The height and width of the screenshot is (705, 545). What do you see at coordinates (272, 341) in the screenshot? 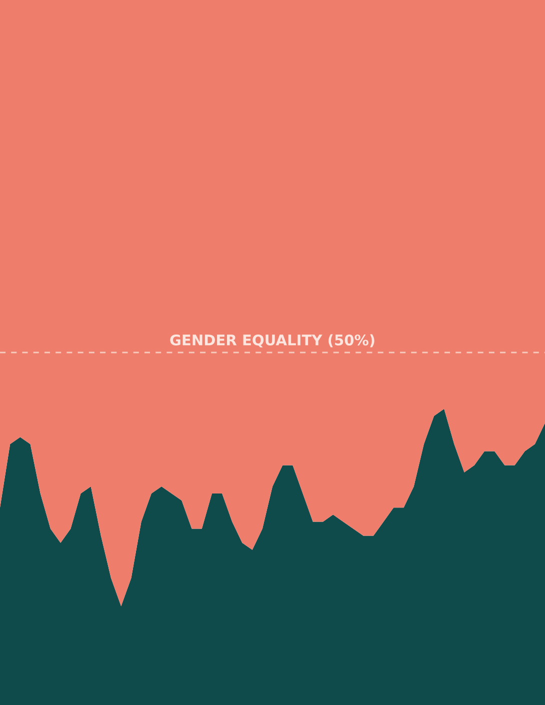
I see `ref-line-label: GENDER EQUALITY (50%)` at bounding box center [272, 341].